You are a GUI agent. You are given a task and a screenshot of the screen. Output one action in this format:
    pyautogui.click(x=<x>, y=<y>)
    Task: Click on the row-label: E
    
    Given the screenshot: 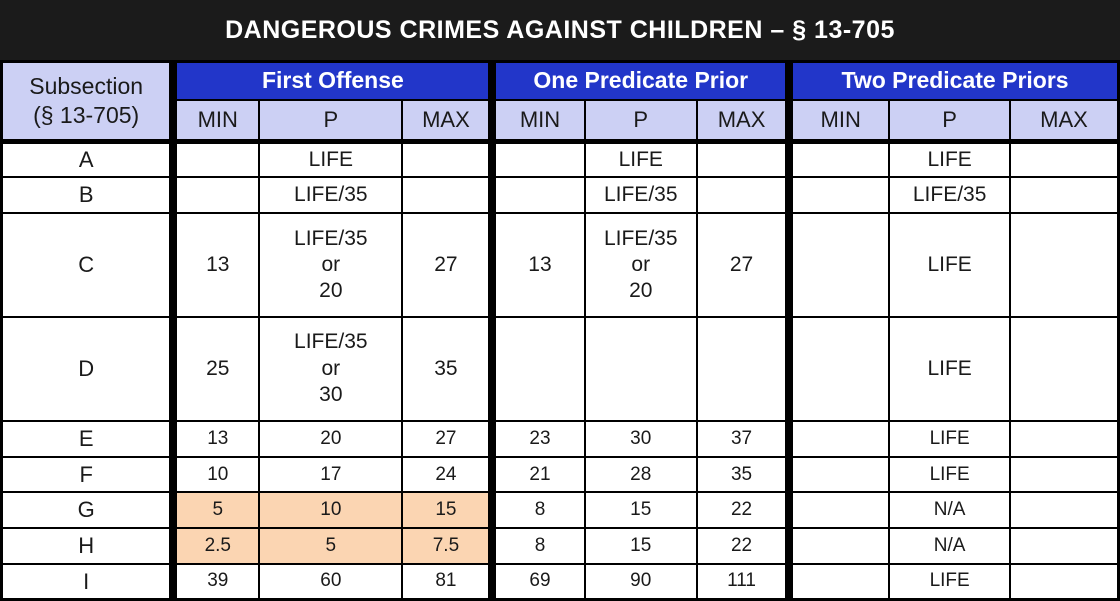 What is the action you would take?
    pyautogui.click(x=87, y=438)
    